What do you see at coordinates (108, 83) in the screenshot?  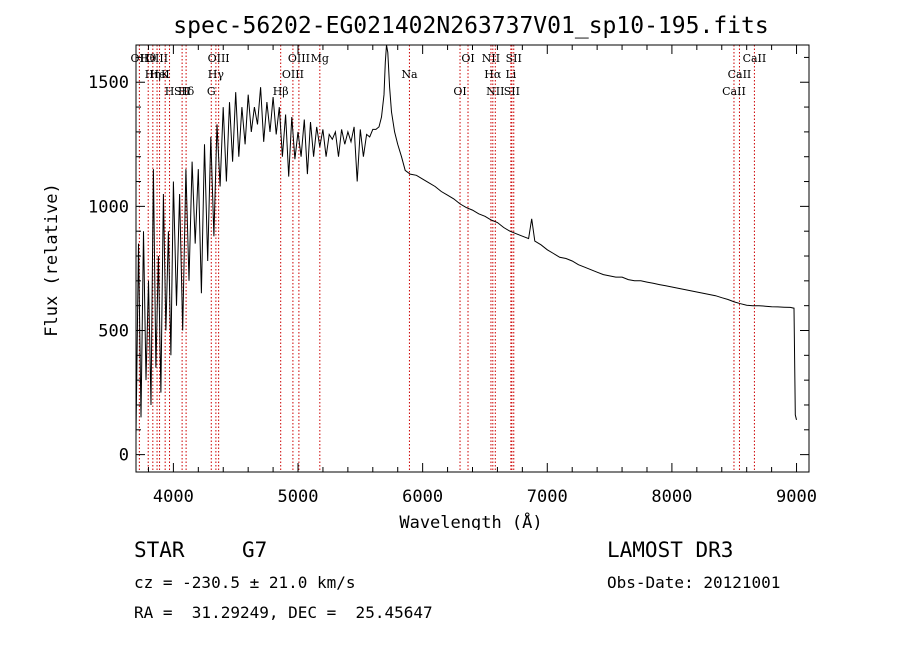 I see `y-tick-label: 1500` at bounding box center [108, 83].